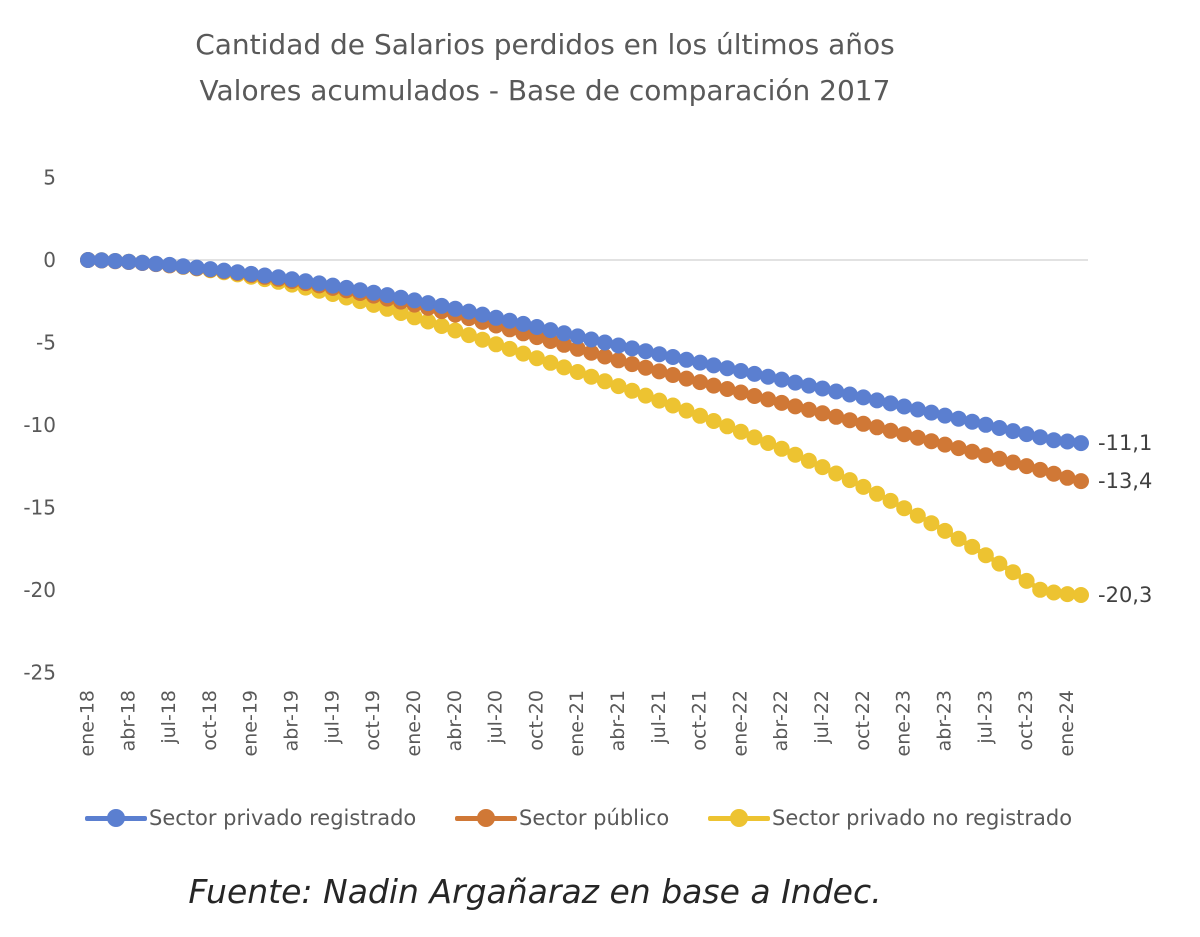 This screenshot has height=937, width=1200. I want to click on x-tick-label: ene-20, so click(414, 723).